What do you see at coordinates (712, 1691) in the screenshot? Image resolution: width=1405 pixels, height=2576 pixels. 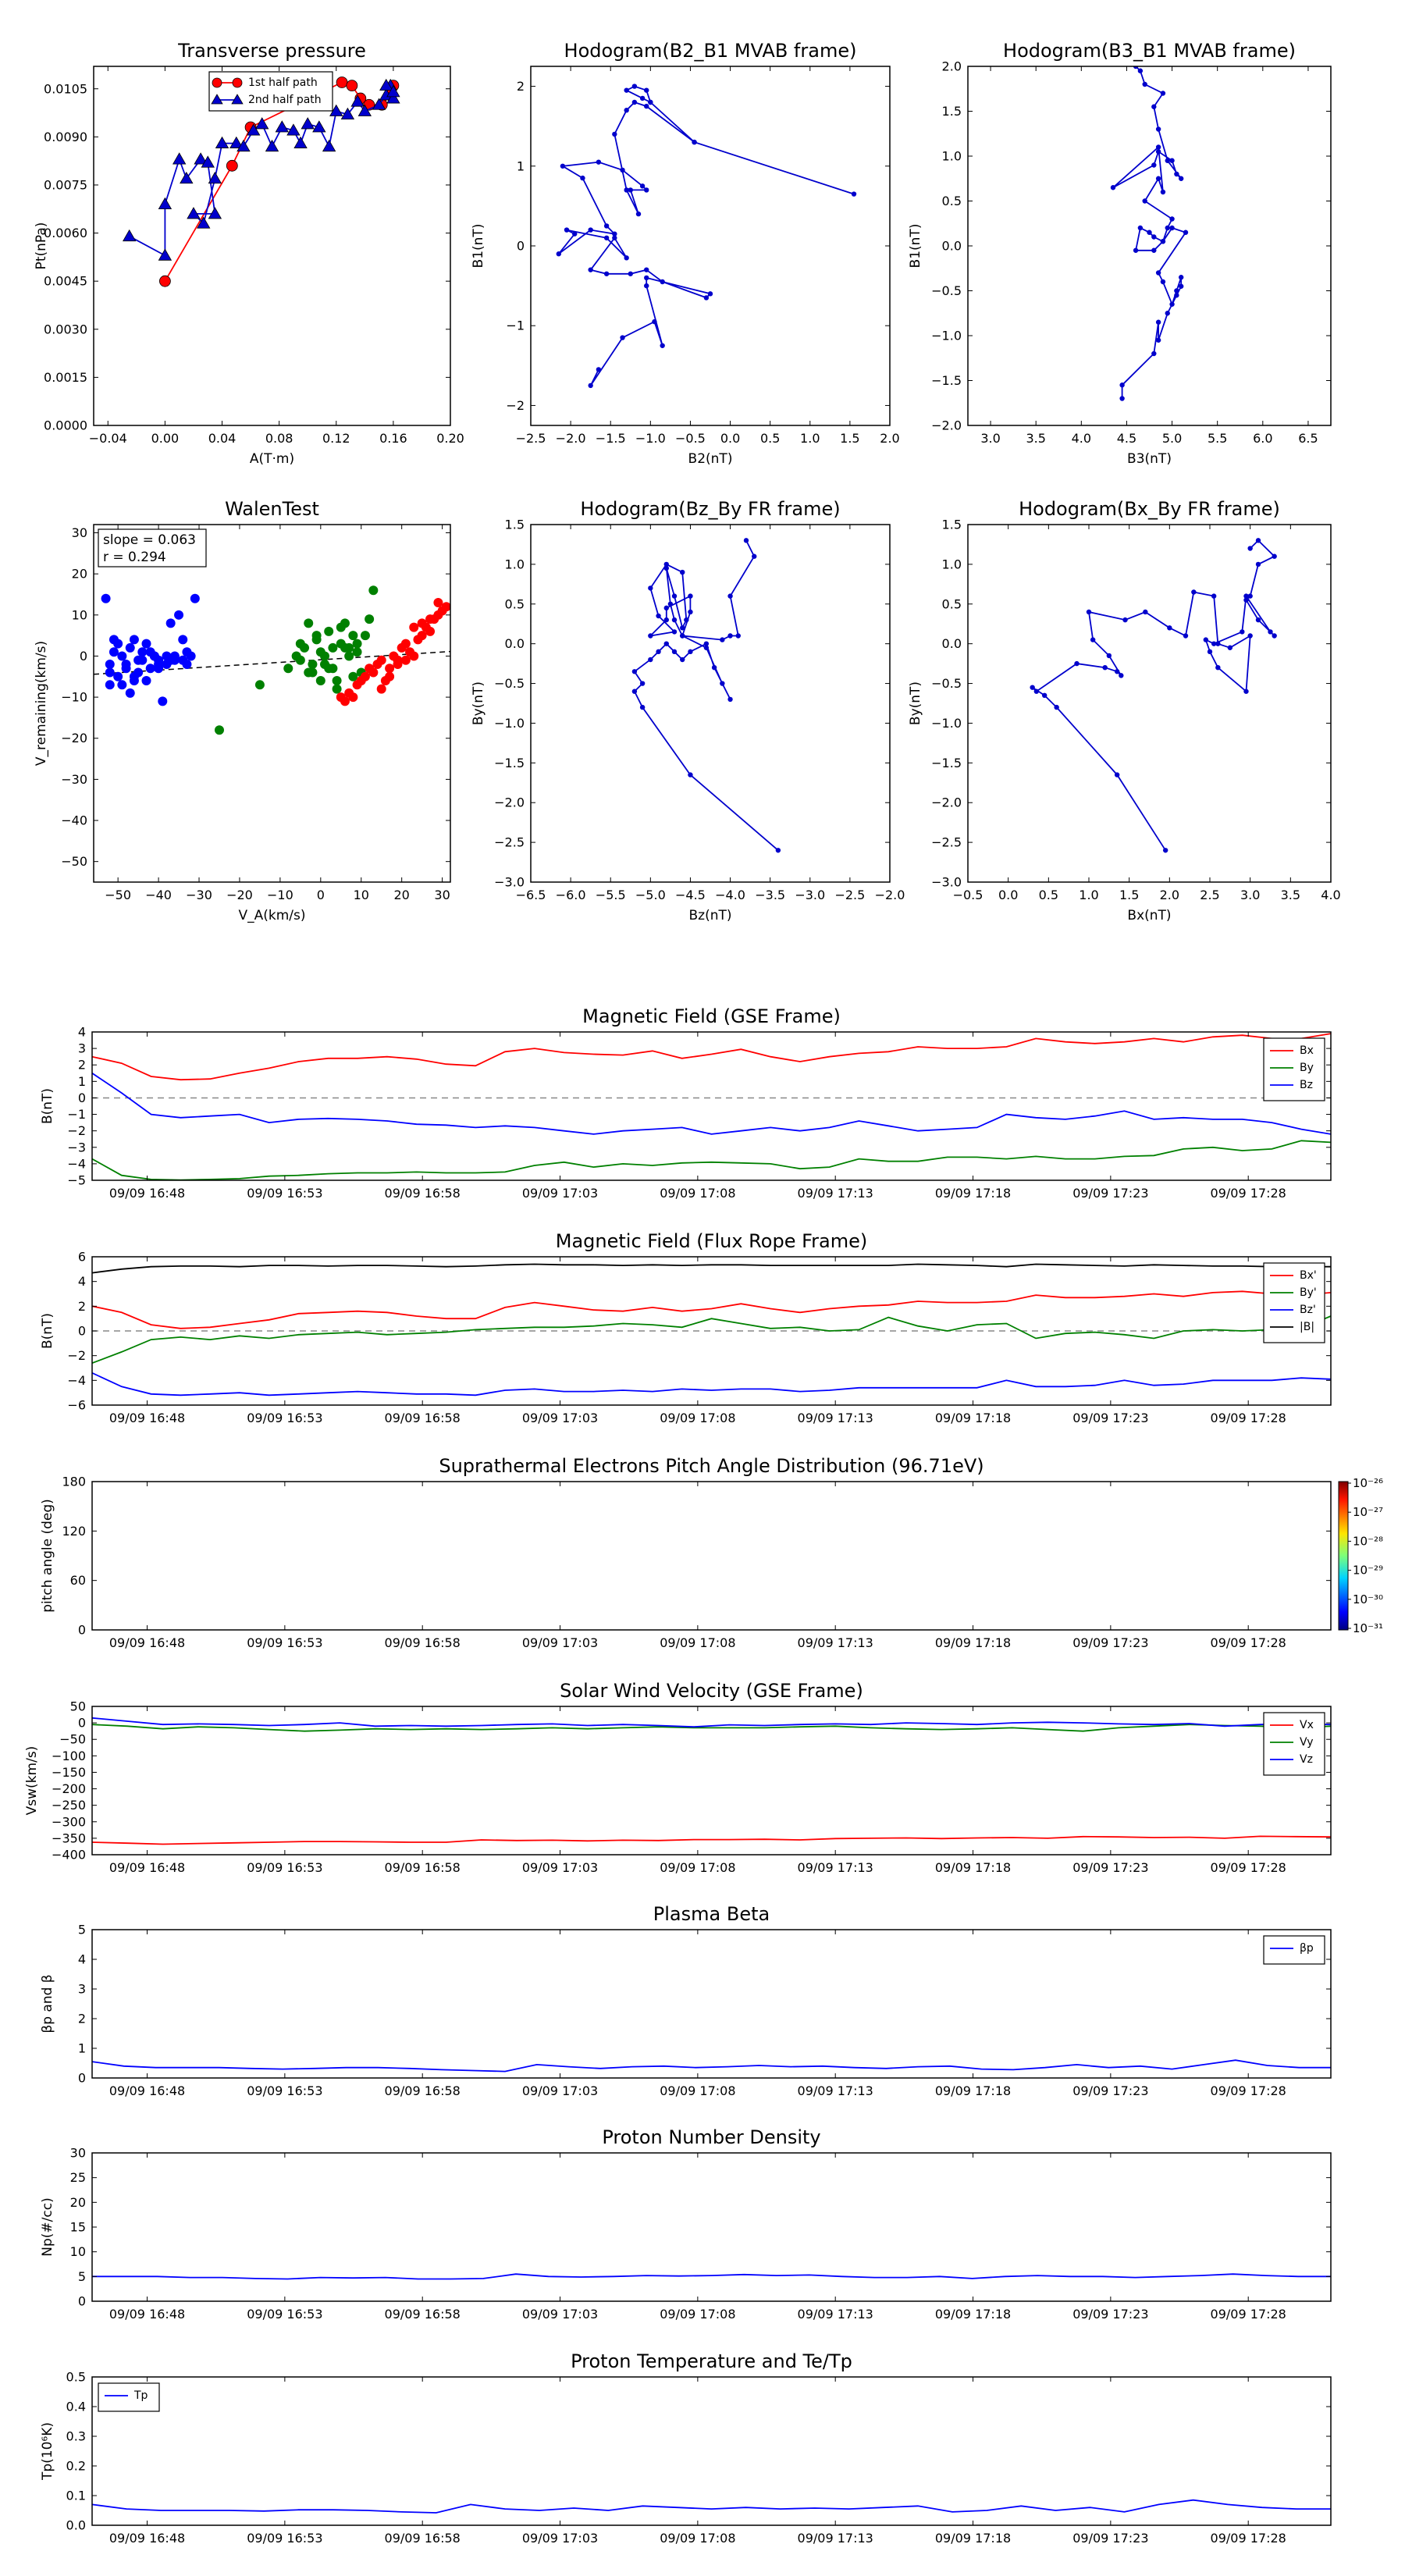 I see `chart-title: Solar Wind Velocity (GSE Frame)` at bounding box center [712, 1691].